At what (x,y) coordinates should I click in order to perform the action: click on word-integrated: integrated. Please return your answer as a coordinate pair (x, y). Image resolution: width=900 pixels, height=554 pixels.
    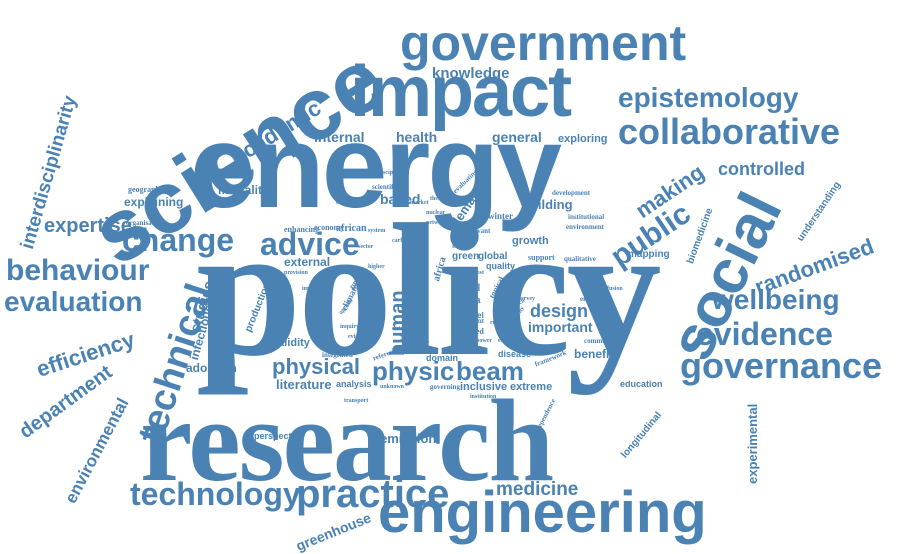
    Looking at the image, I should click on (337, 355).